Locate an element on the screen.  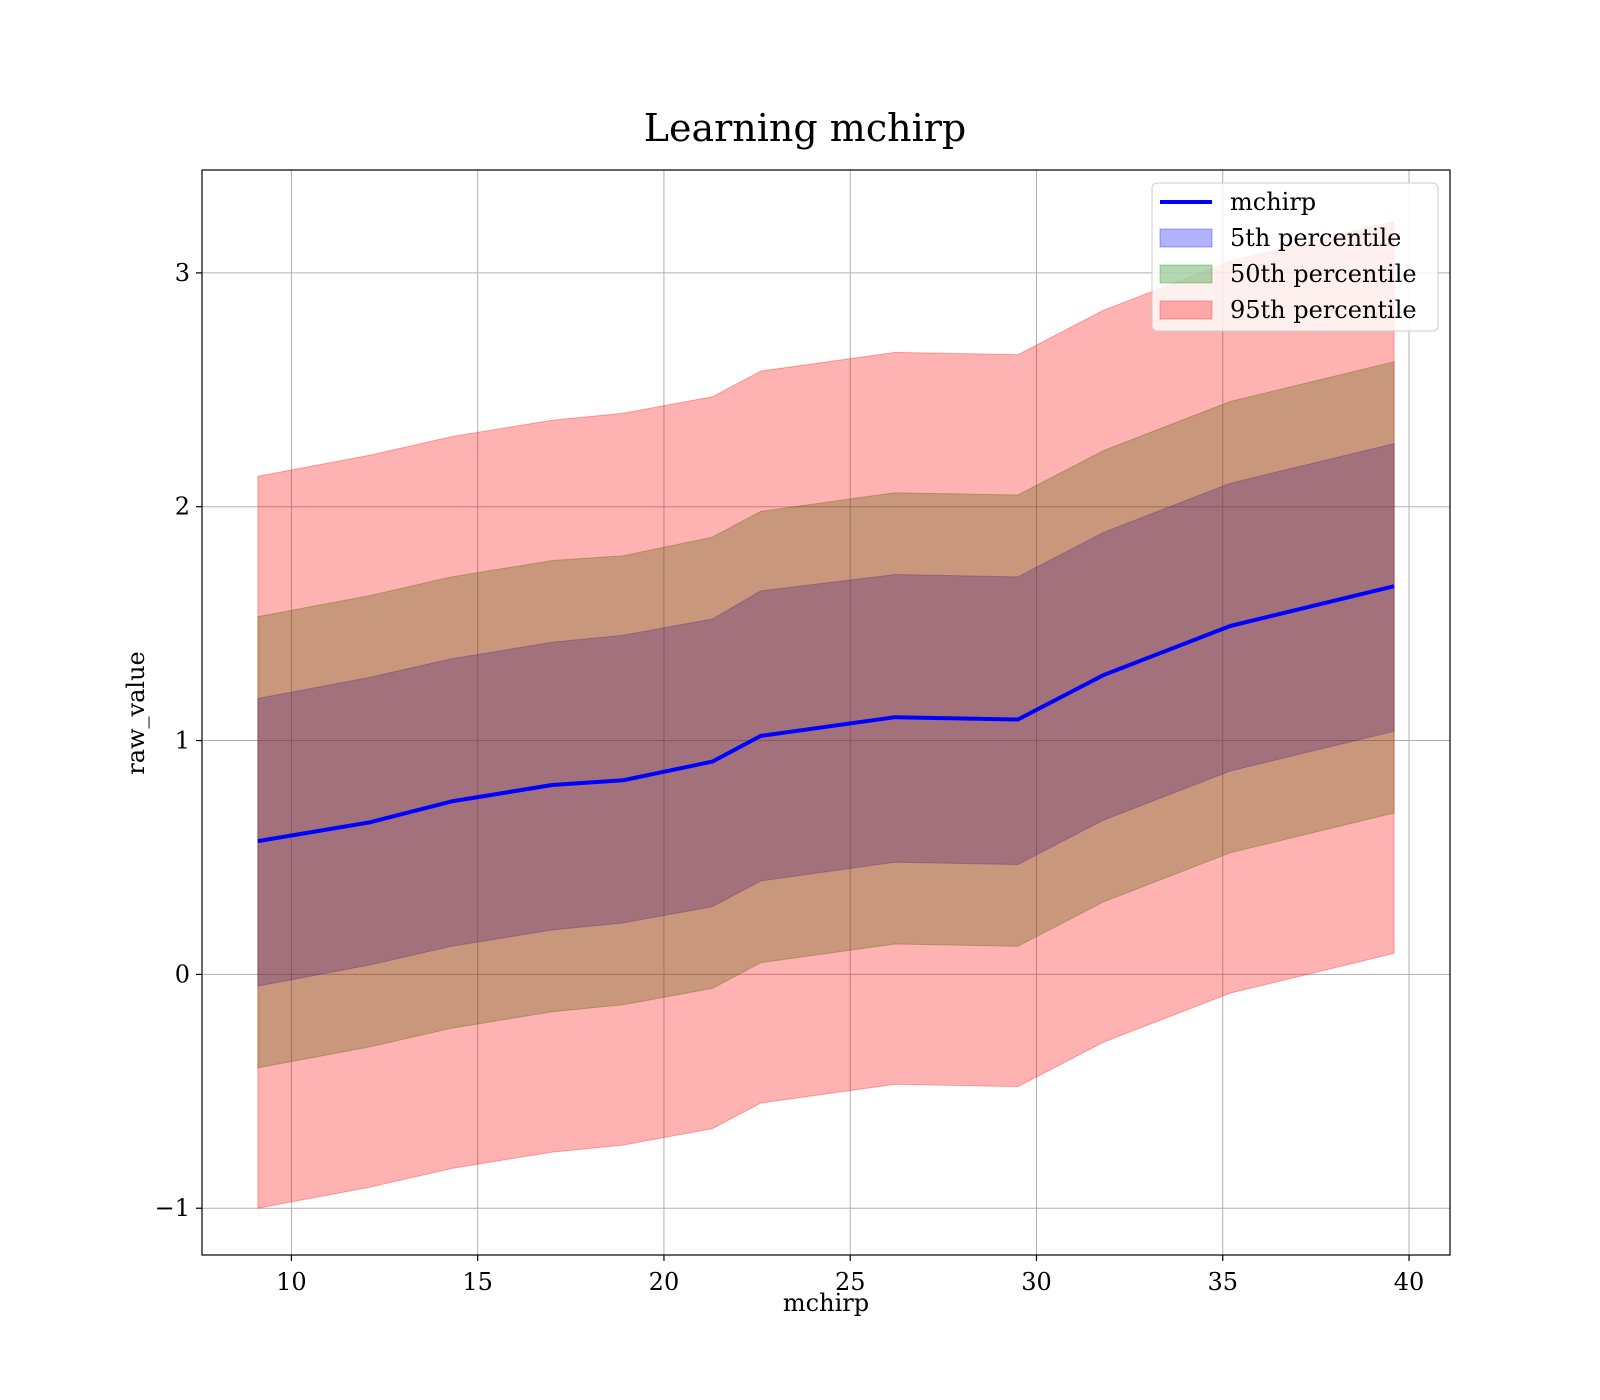
y-tick-label: 0 is located at coordinates (182, 974).